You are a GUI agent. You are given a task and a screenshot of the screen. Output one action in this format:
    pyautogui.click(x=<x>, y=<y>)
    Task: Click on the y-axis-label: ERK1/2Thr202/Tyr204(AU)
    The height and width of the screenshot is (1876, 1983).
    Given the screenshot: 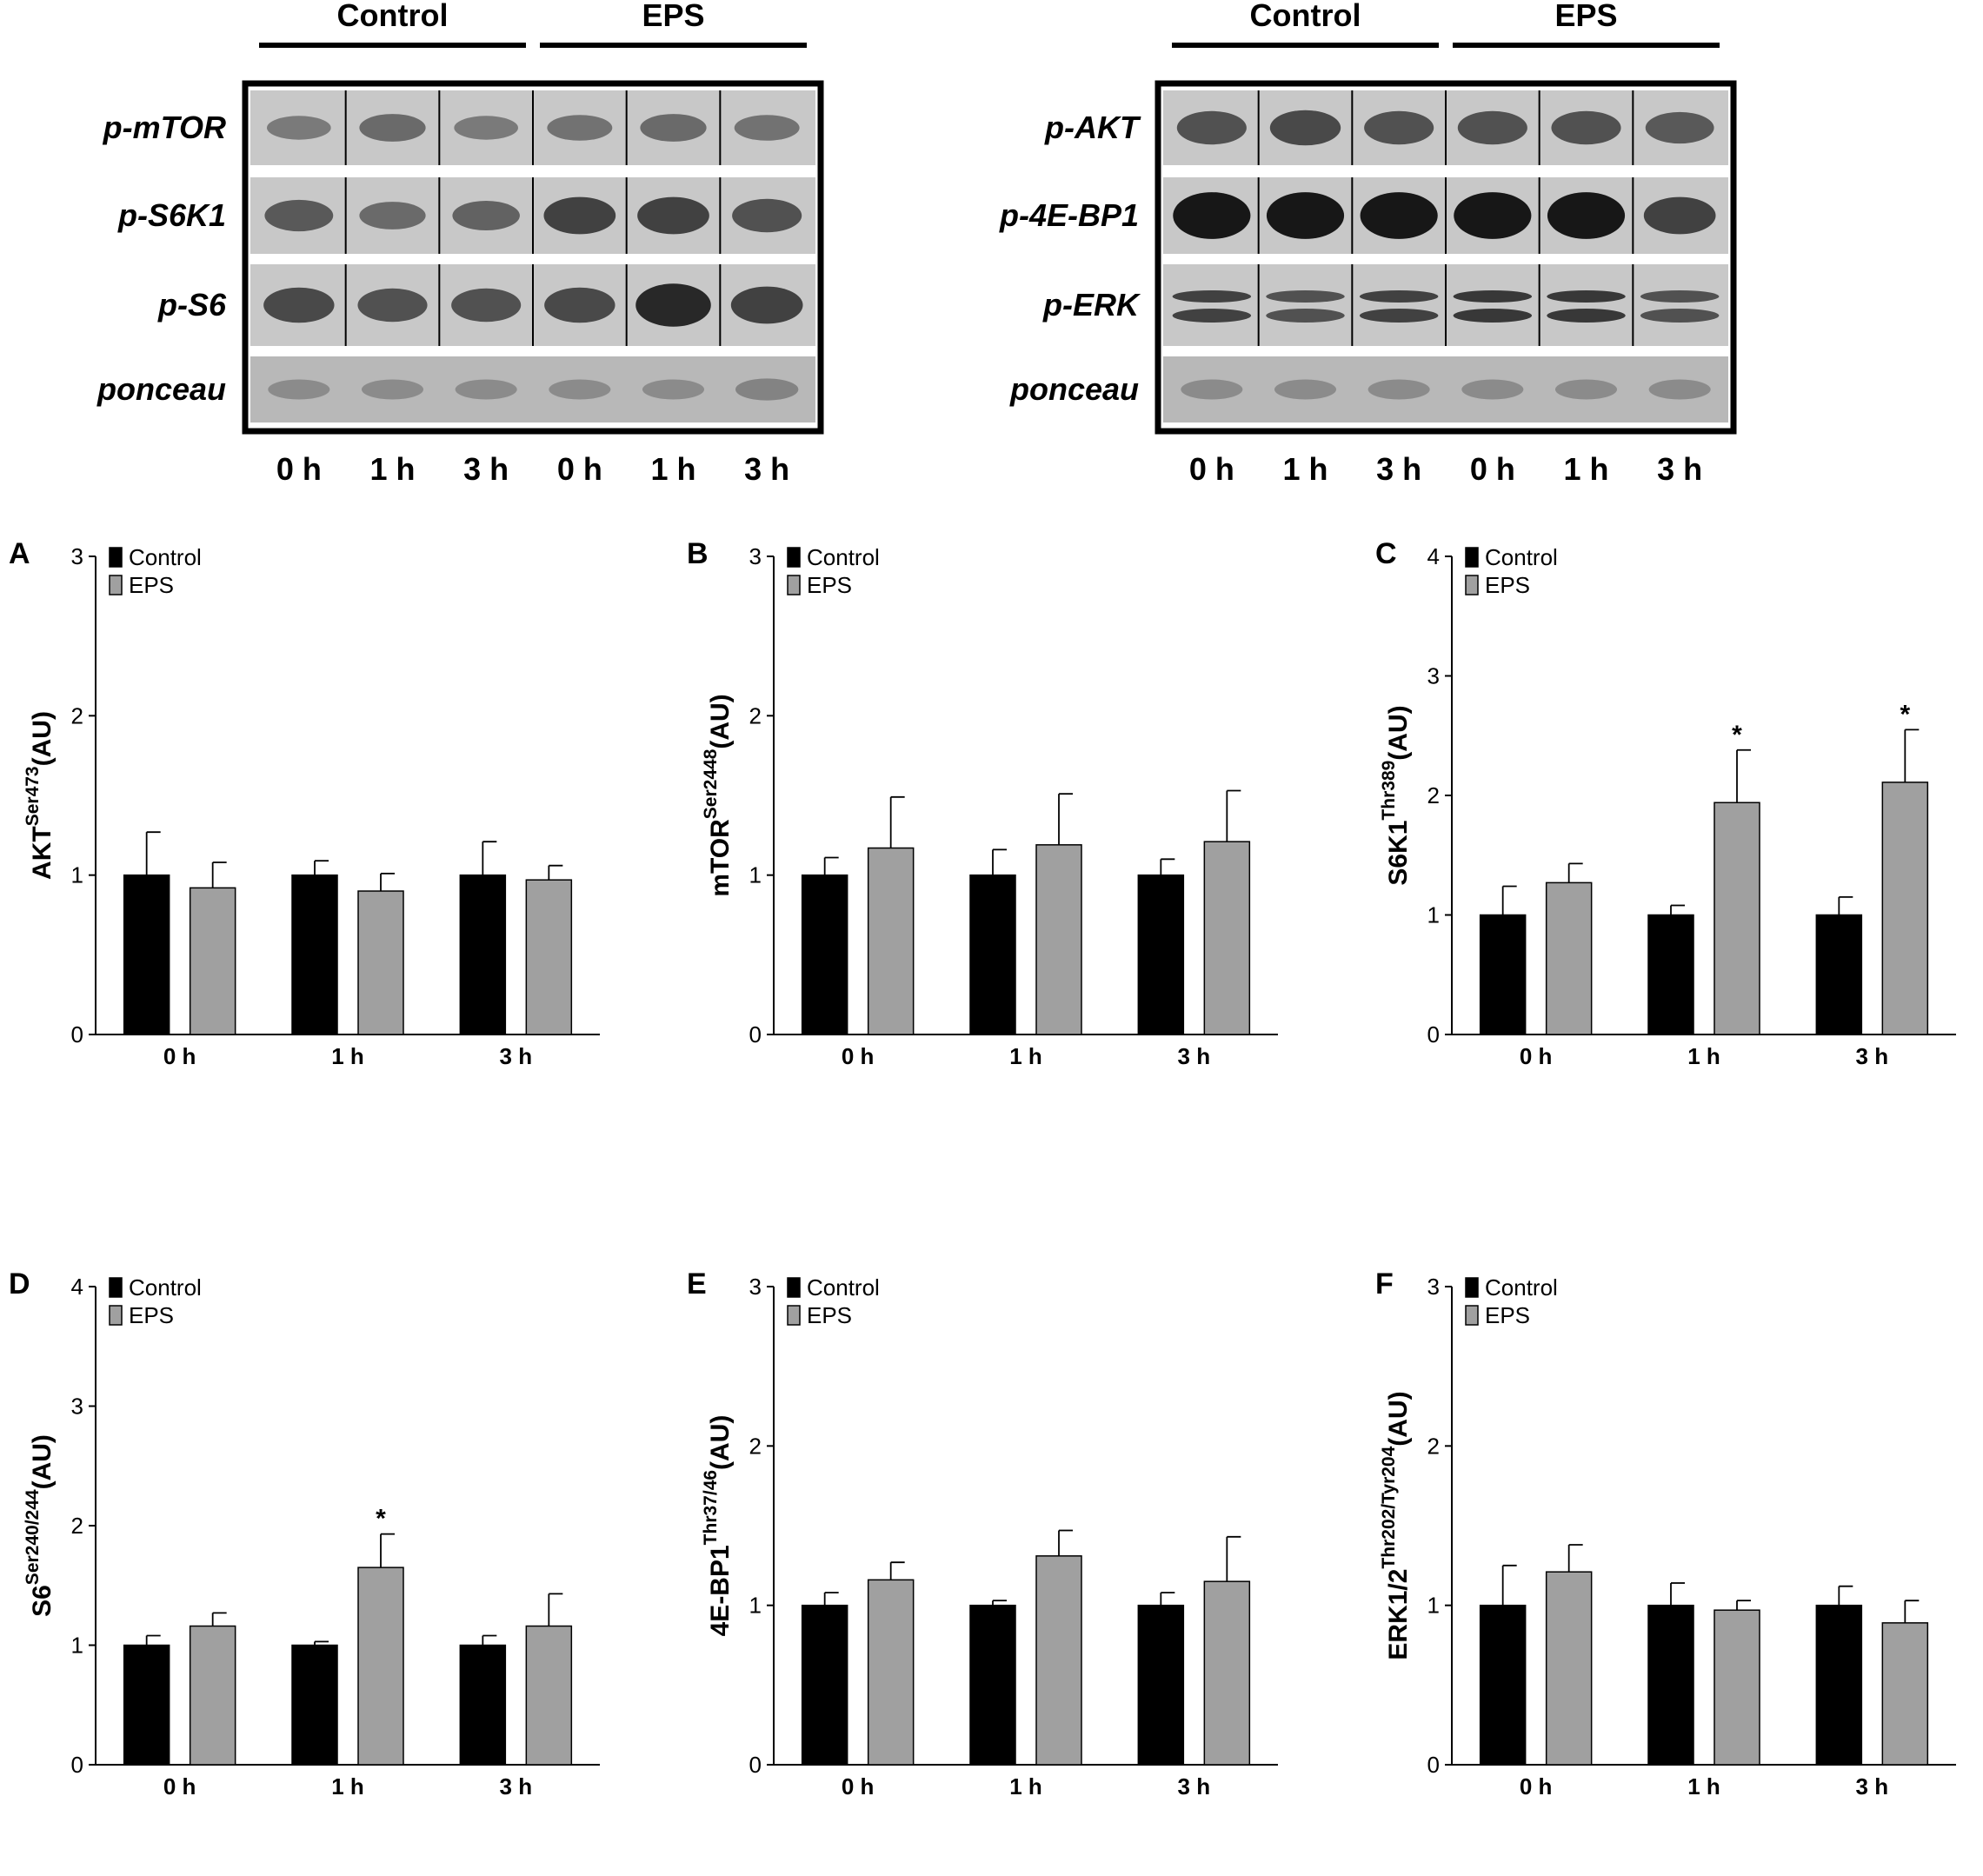 What is the action you would take?
    pyautogui.click(x=1396, y=1525)
    